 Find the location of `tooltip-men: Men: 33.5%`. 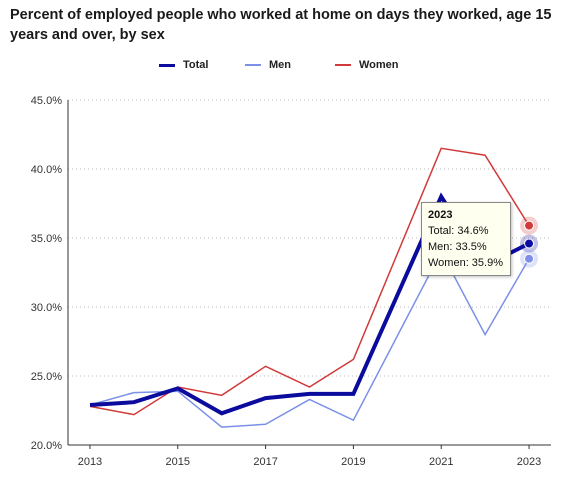

tooltip-men: Men: 33.5% is located at coordinates (457, 247).